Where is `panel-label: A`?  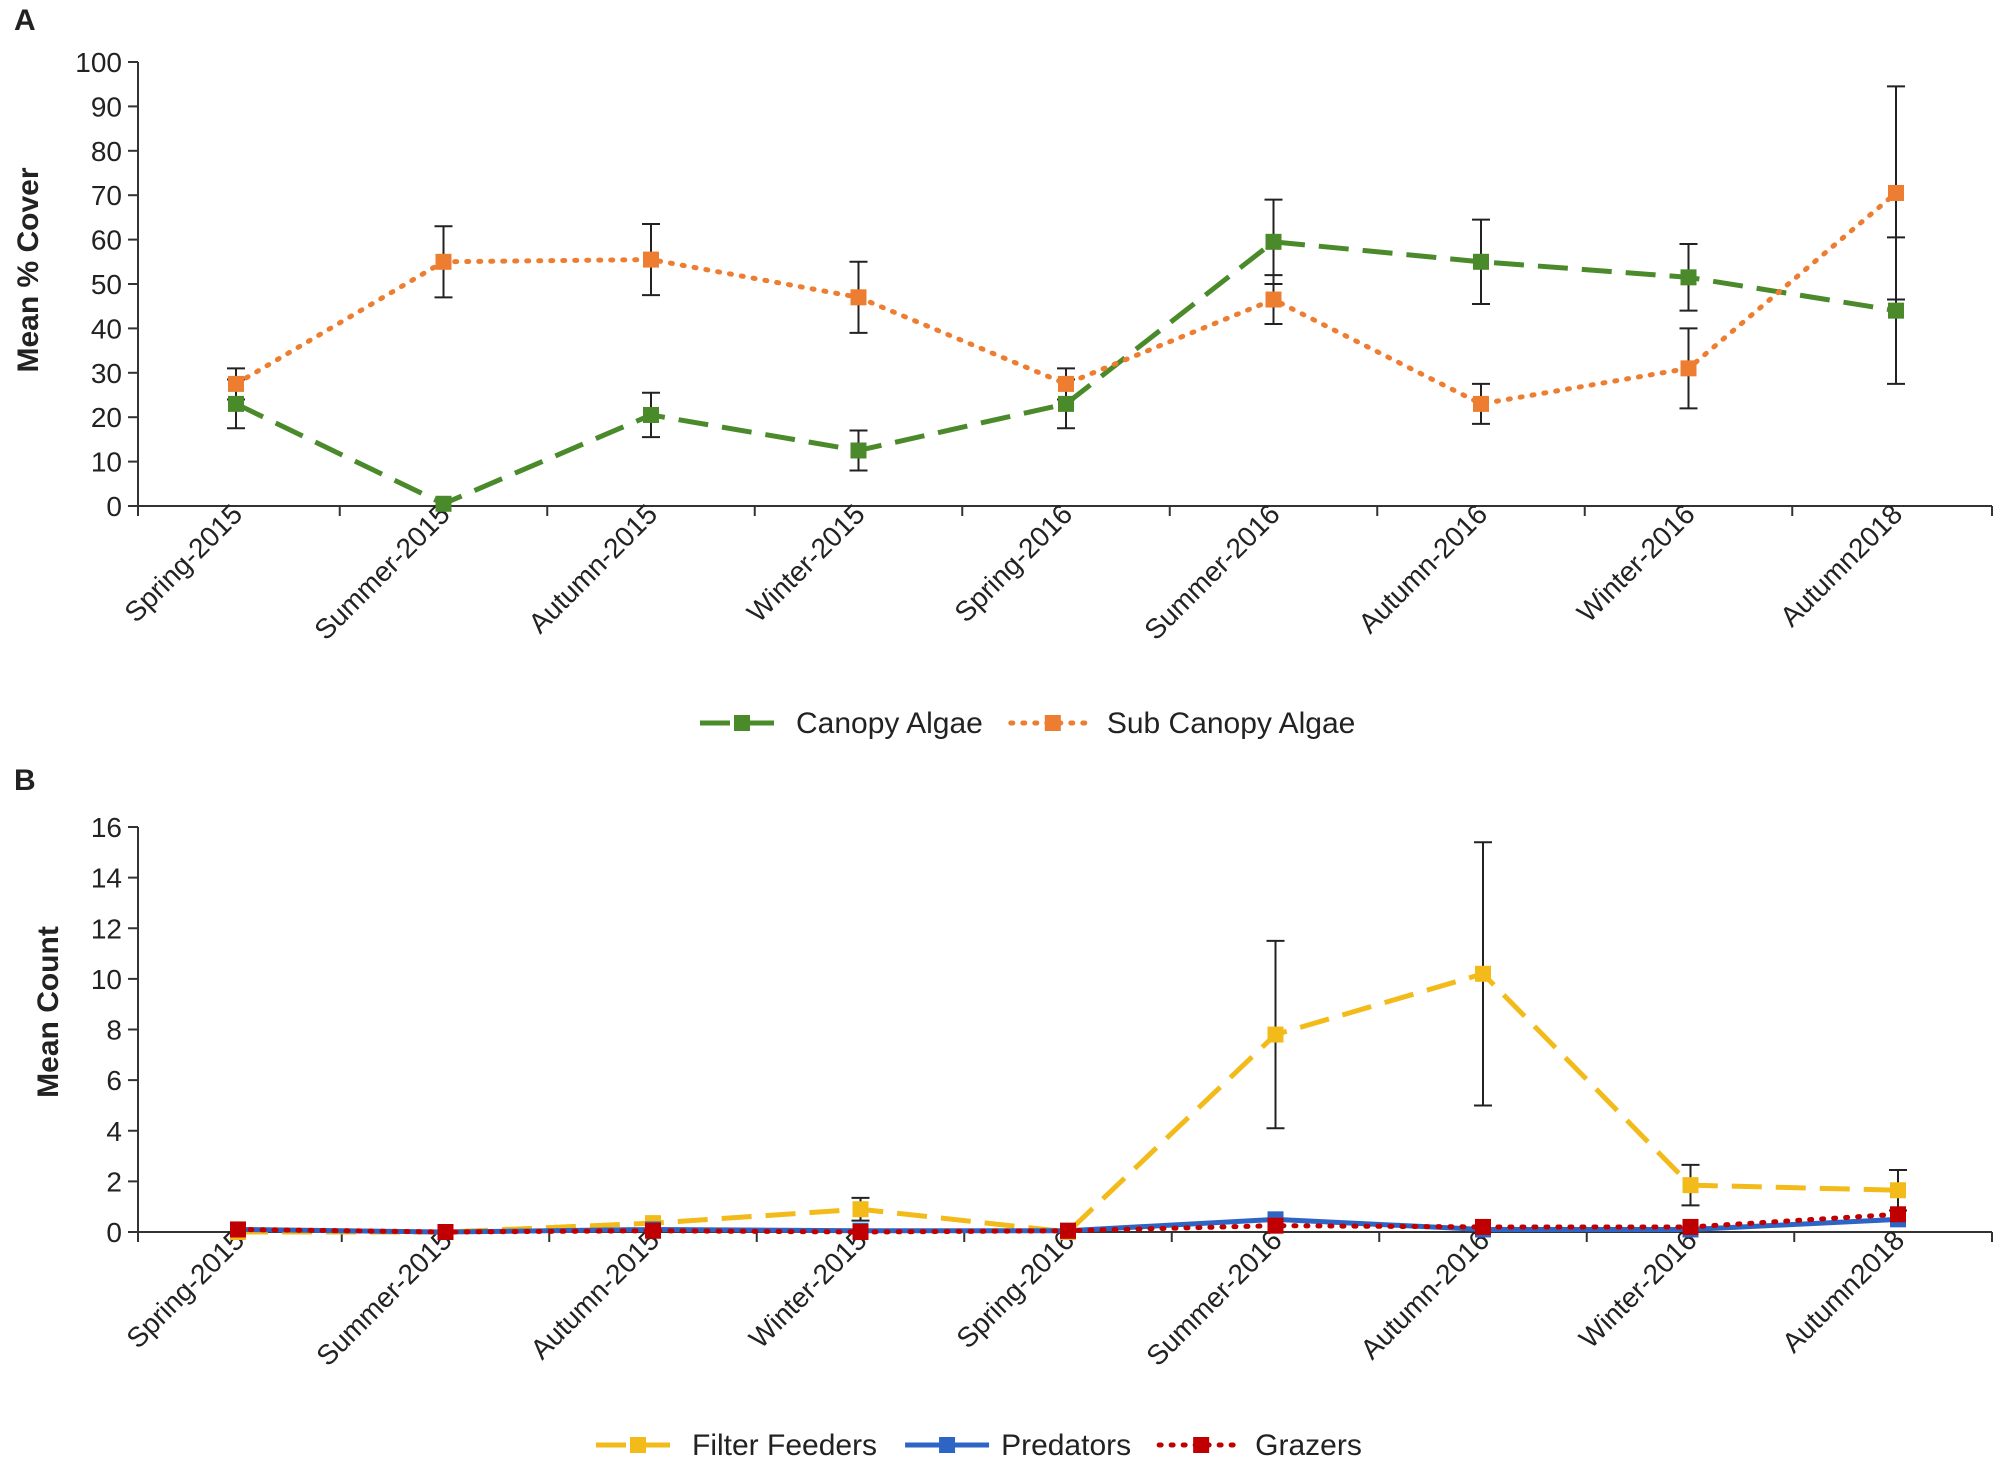 panel-label: A is located at coordinates (25, 20).